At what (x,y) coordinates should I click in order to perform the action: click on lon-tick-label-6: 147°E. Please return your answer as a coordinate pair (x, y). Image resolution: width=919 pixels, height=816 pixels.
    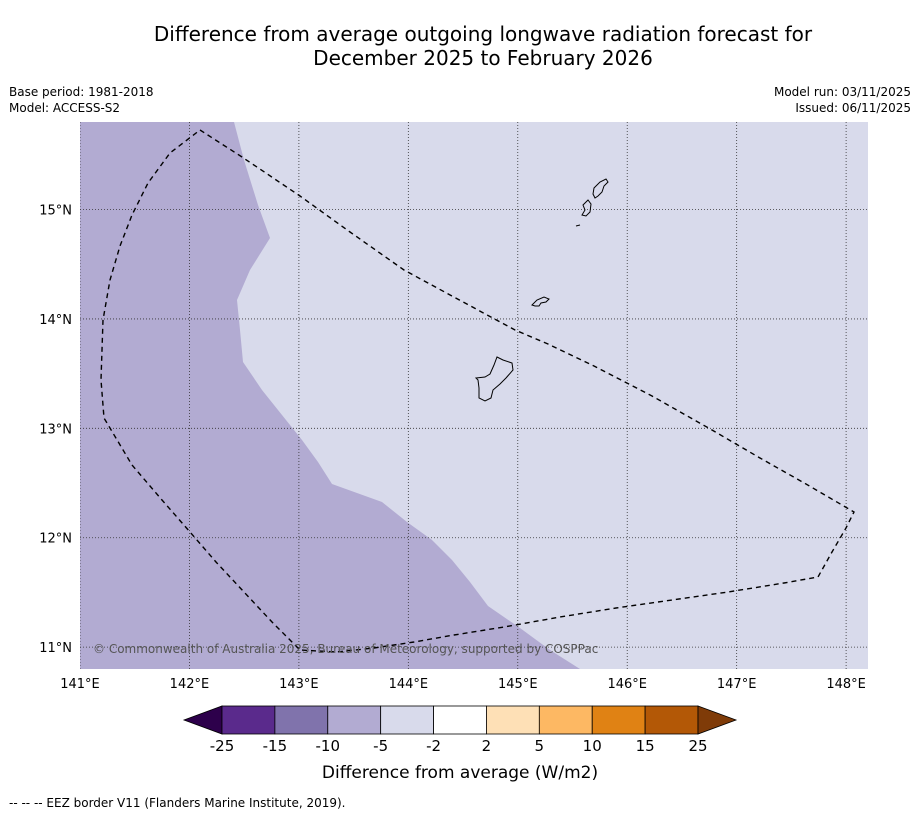
    Looking at the image, I should click on (737, 684).